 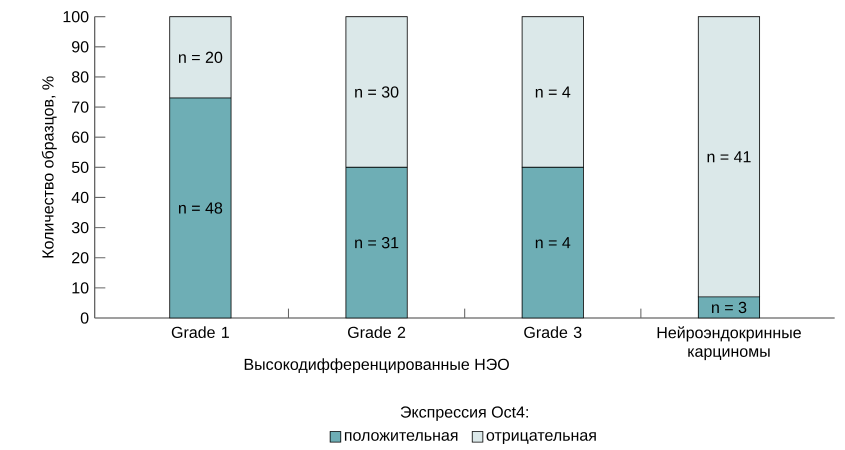 What do you see at coordinates (80, 107) in the screenshot?
I see `y-tick-label: 70` at bounding box center [80, 107].